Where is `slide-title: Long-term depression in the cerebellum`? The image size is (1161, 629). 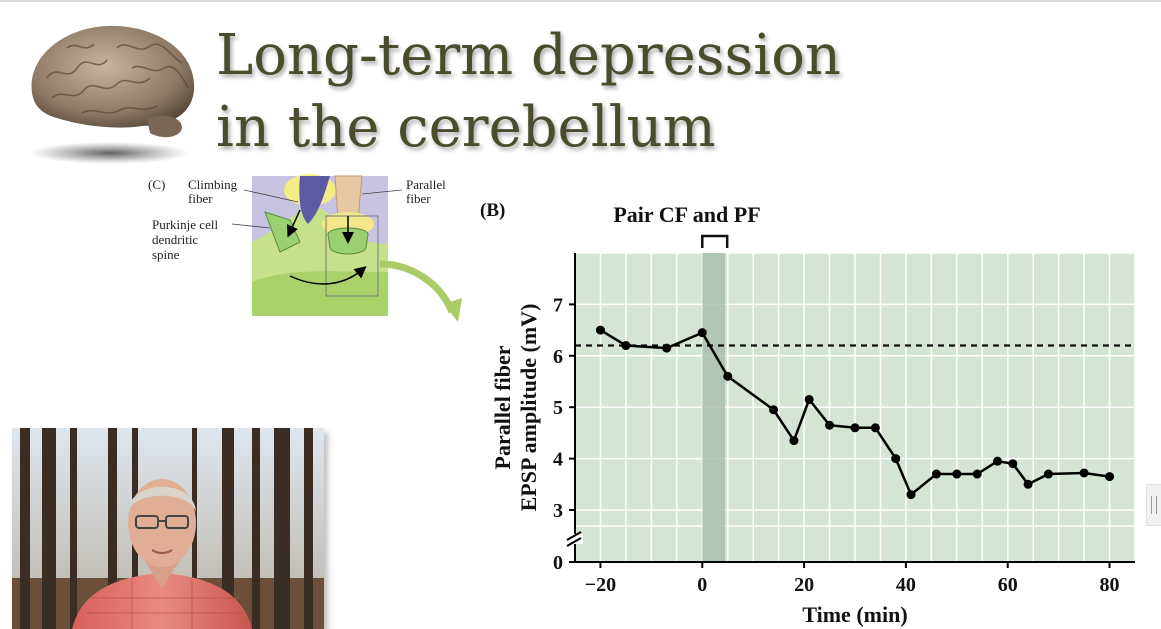 slide-title: Long-term depression in the cerebellum is located at coordinates (576, 92).